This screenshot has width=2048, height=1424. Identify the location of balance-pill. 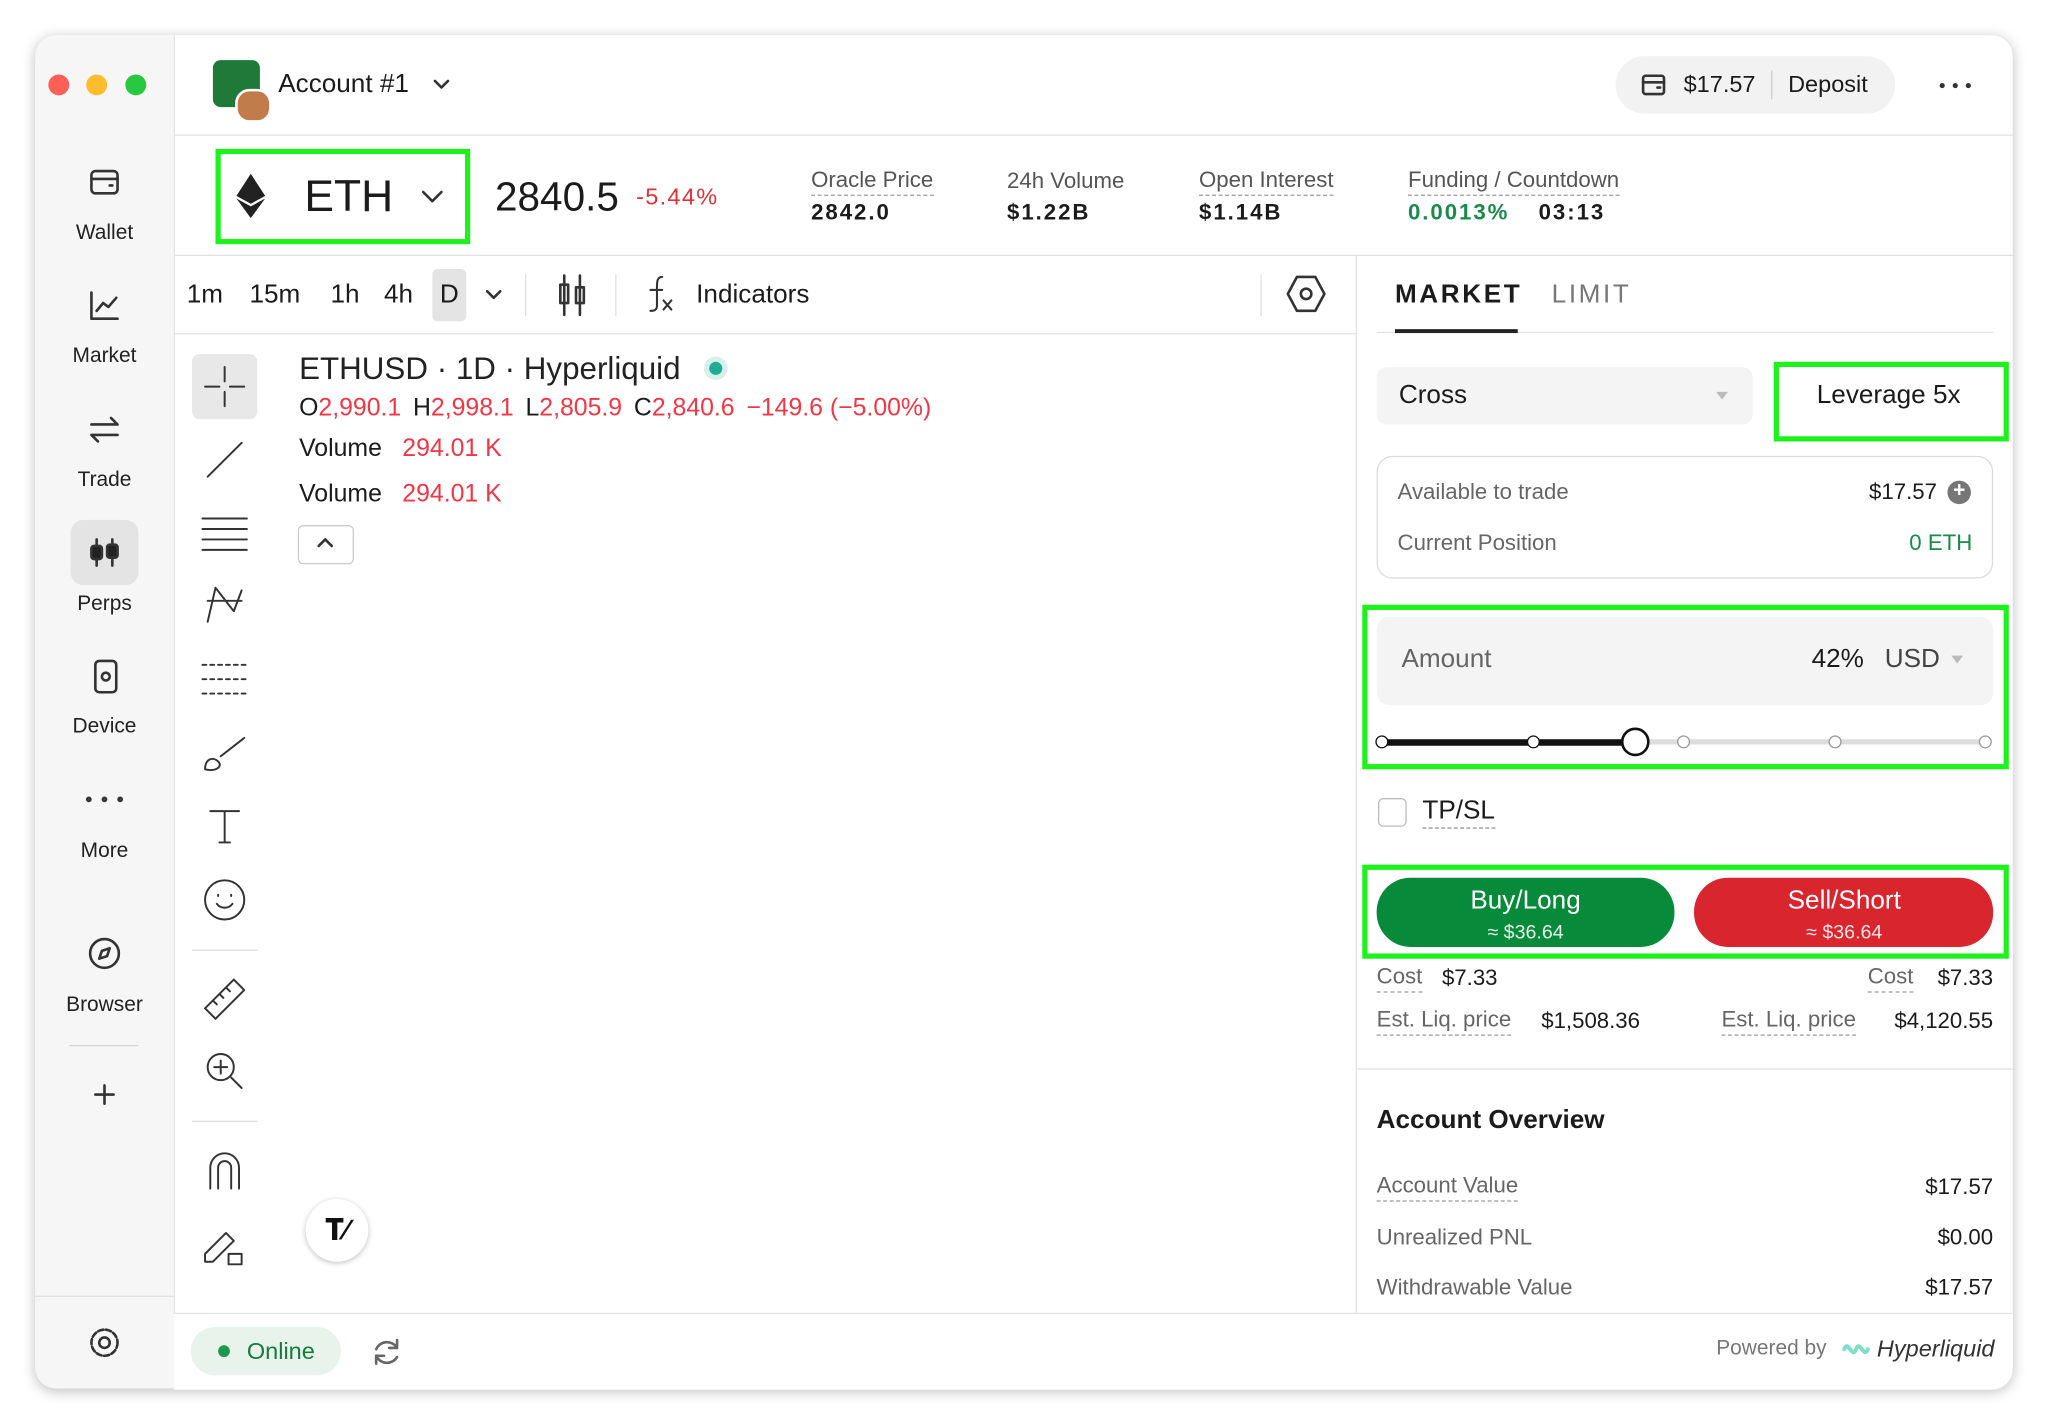
(1755, 85).